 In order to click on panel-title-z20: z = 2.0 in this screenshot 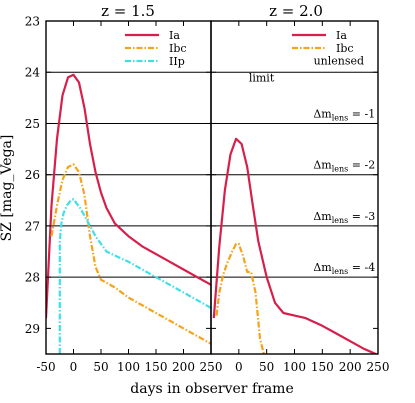, I will do `click(296, 11)`.